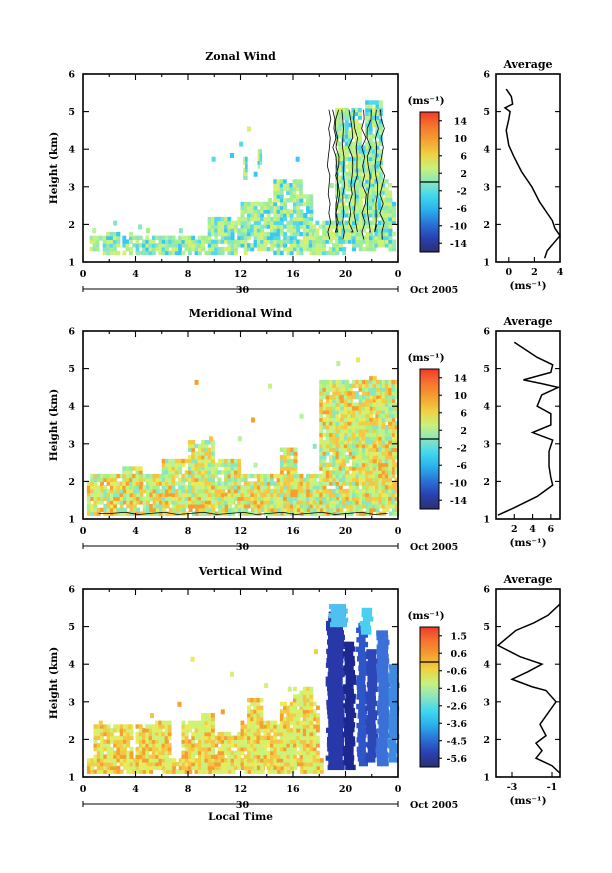 This screenshot has height=873, width=612. What do you see at coordinates (461, 396) in the screenshot?
I see `colorbar-tick-label: 10` at bounding box center [461, 396].